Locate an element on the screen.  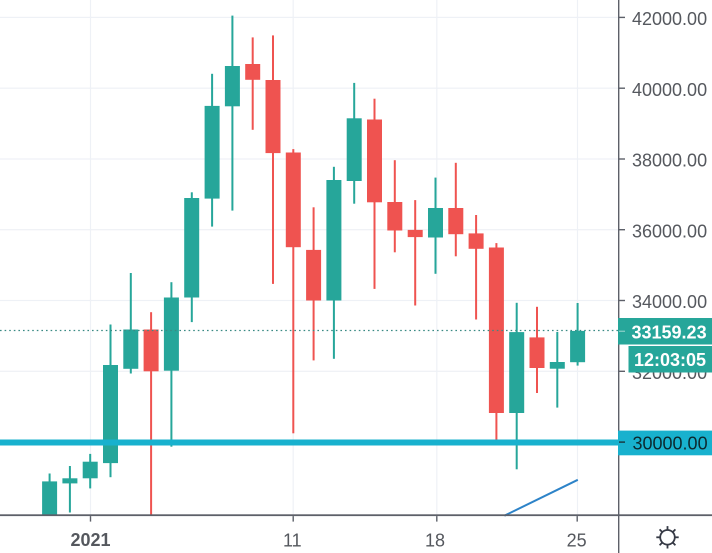
svg-text: 34000.00 is located at coordinates (669, 302).